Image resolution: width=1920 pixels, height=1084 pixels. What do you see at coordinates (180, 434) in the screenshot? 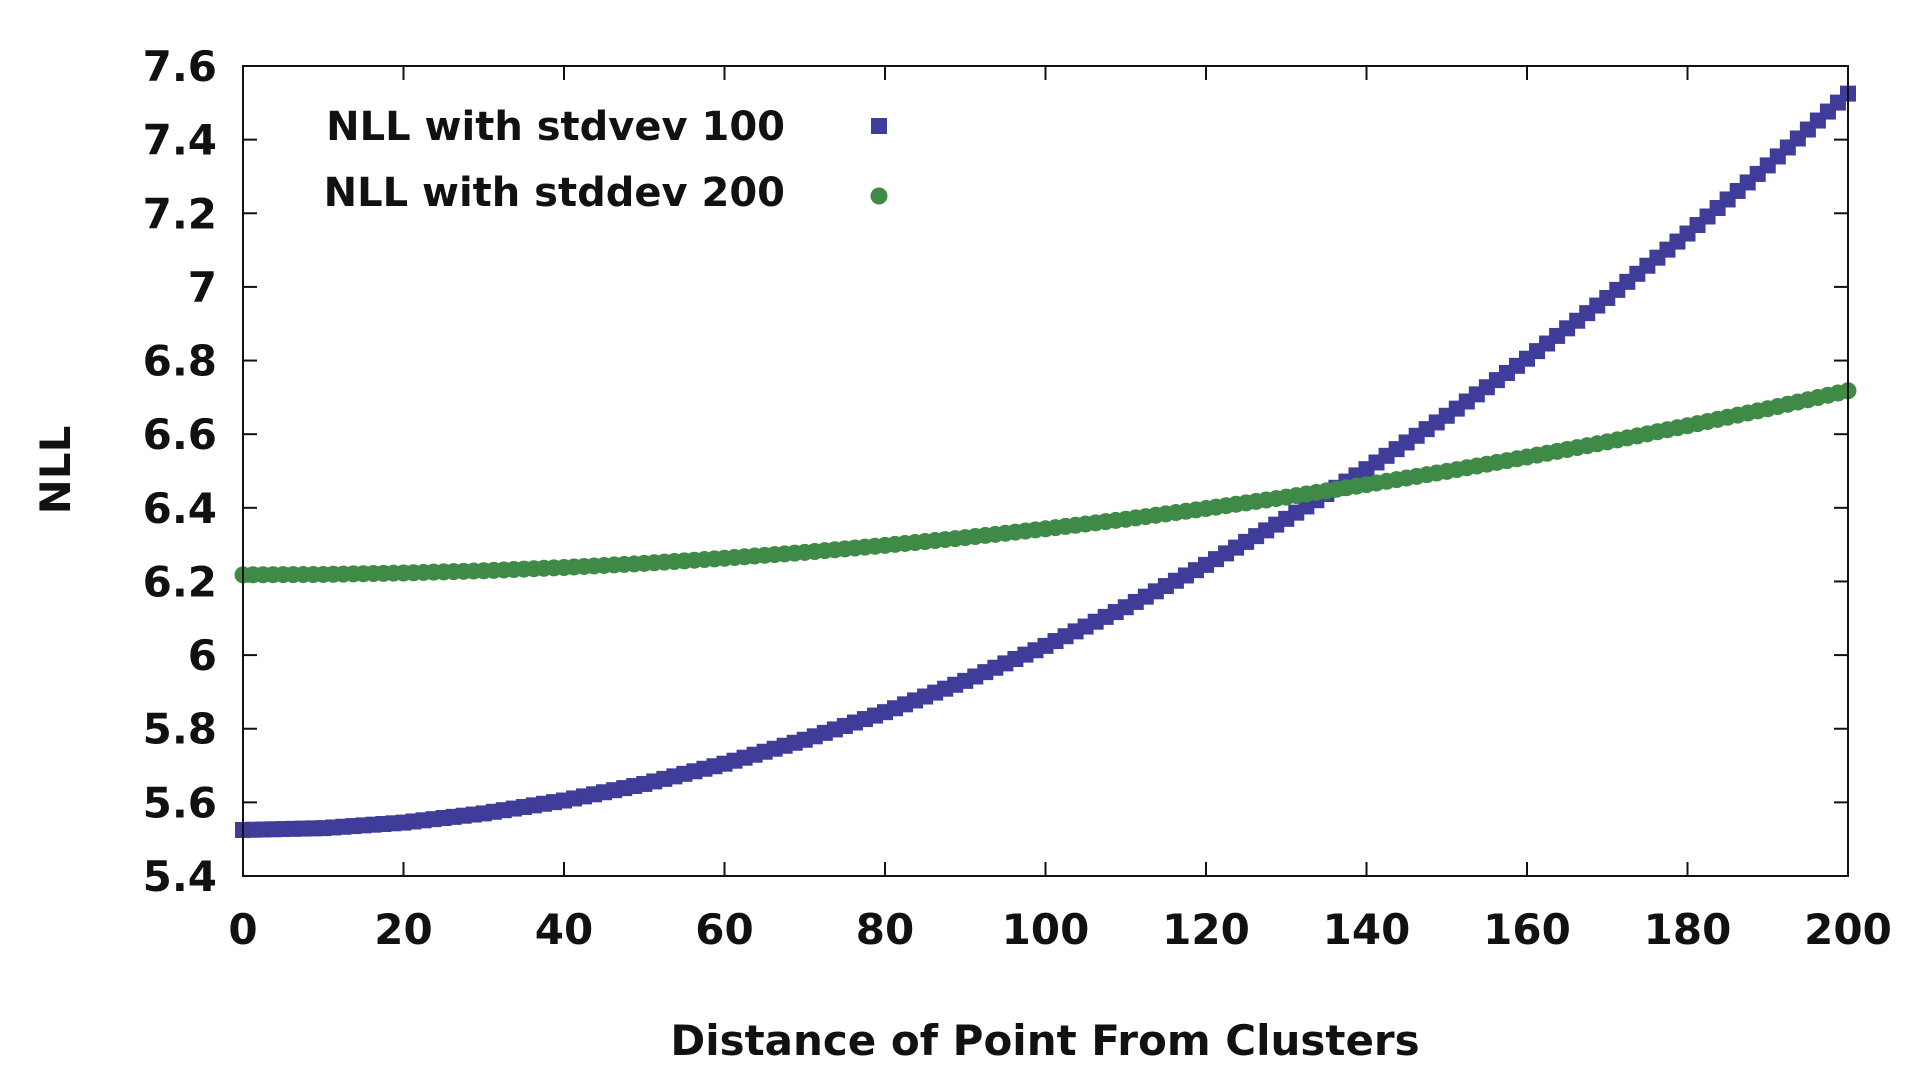
I see `y-tick-label: 6.6` at bounding box center [180, 434].